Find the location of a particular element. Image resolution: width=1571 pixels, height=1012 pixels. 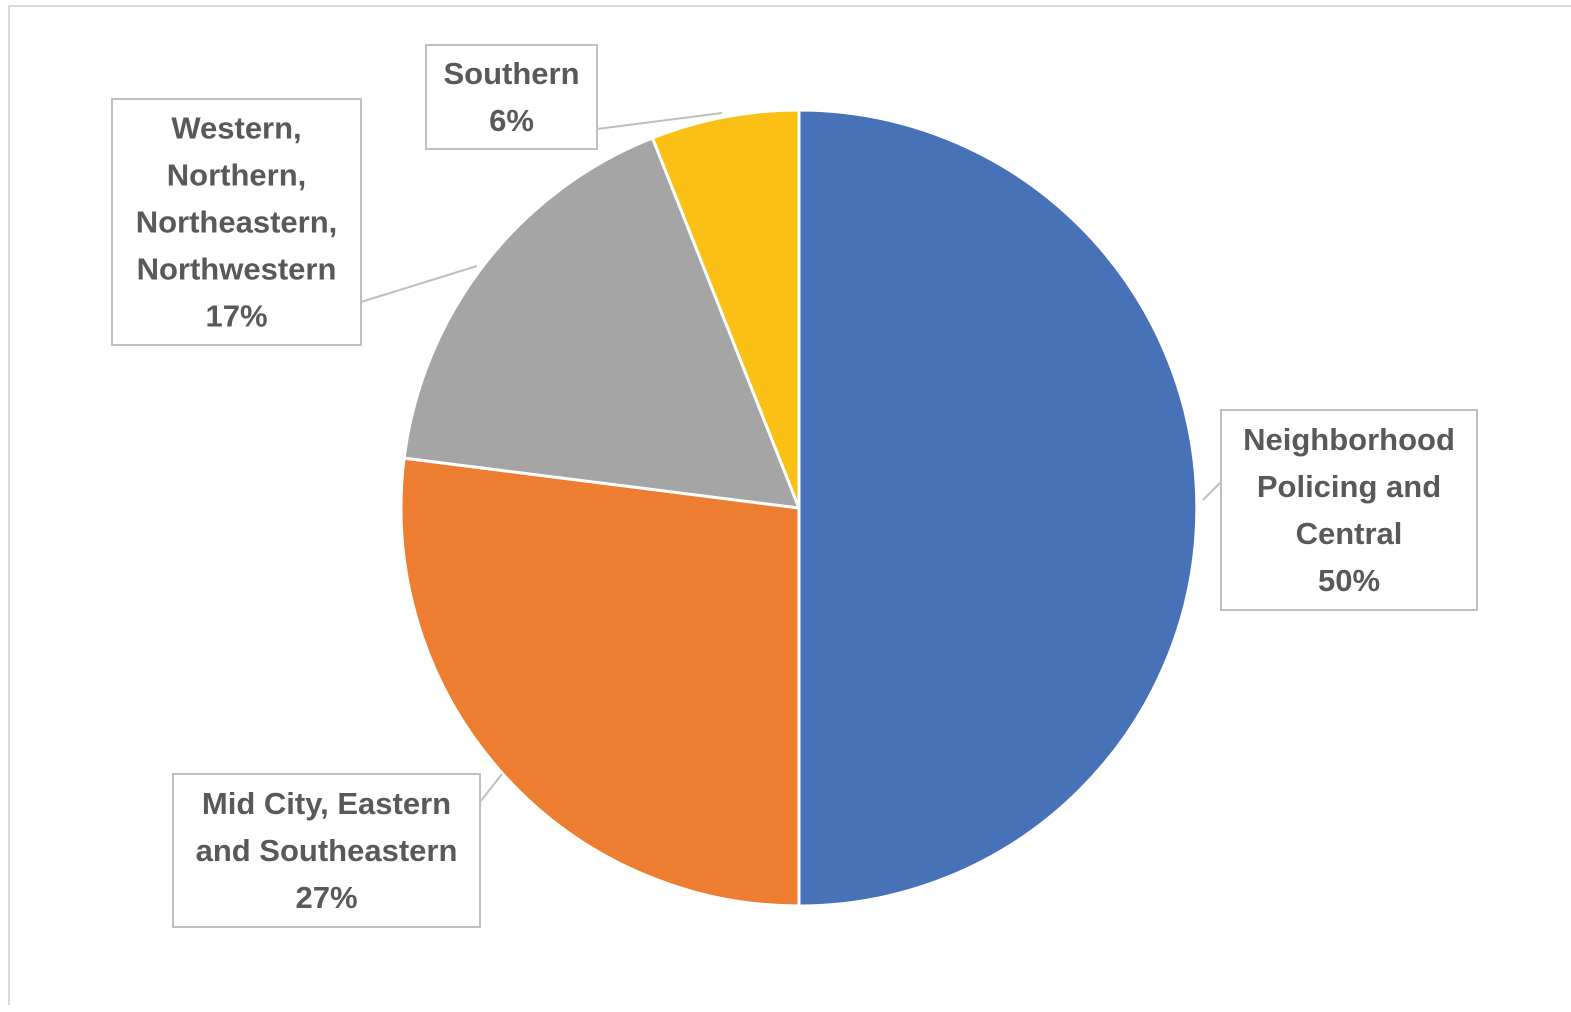

category-label-1-line-1: and Southeastern is located at coordinates (327, 850).